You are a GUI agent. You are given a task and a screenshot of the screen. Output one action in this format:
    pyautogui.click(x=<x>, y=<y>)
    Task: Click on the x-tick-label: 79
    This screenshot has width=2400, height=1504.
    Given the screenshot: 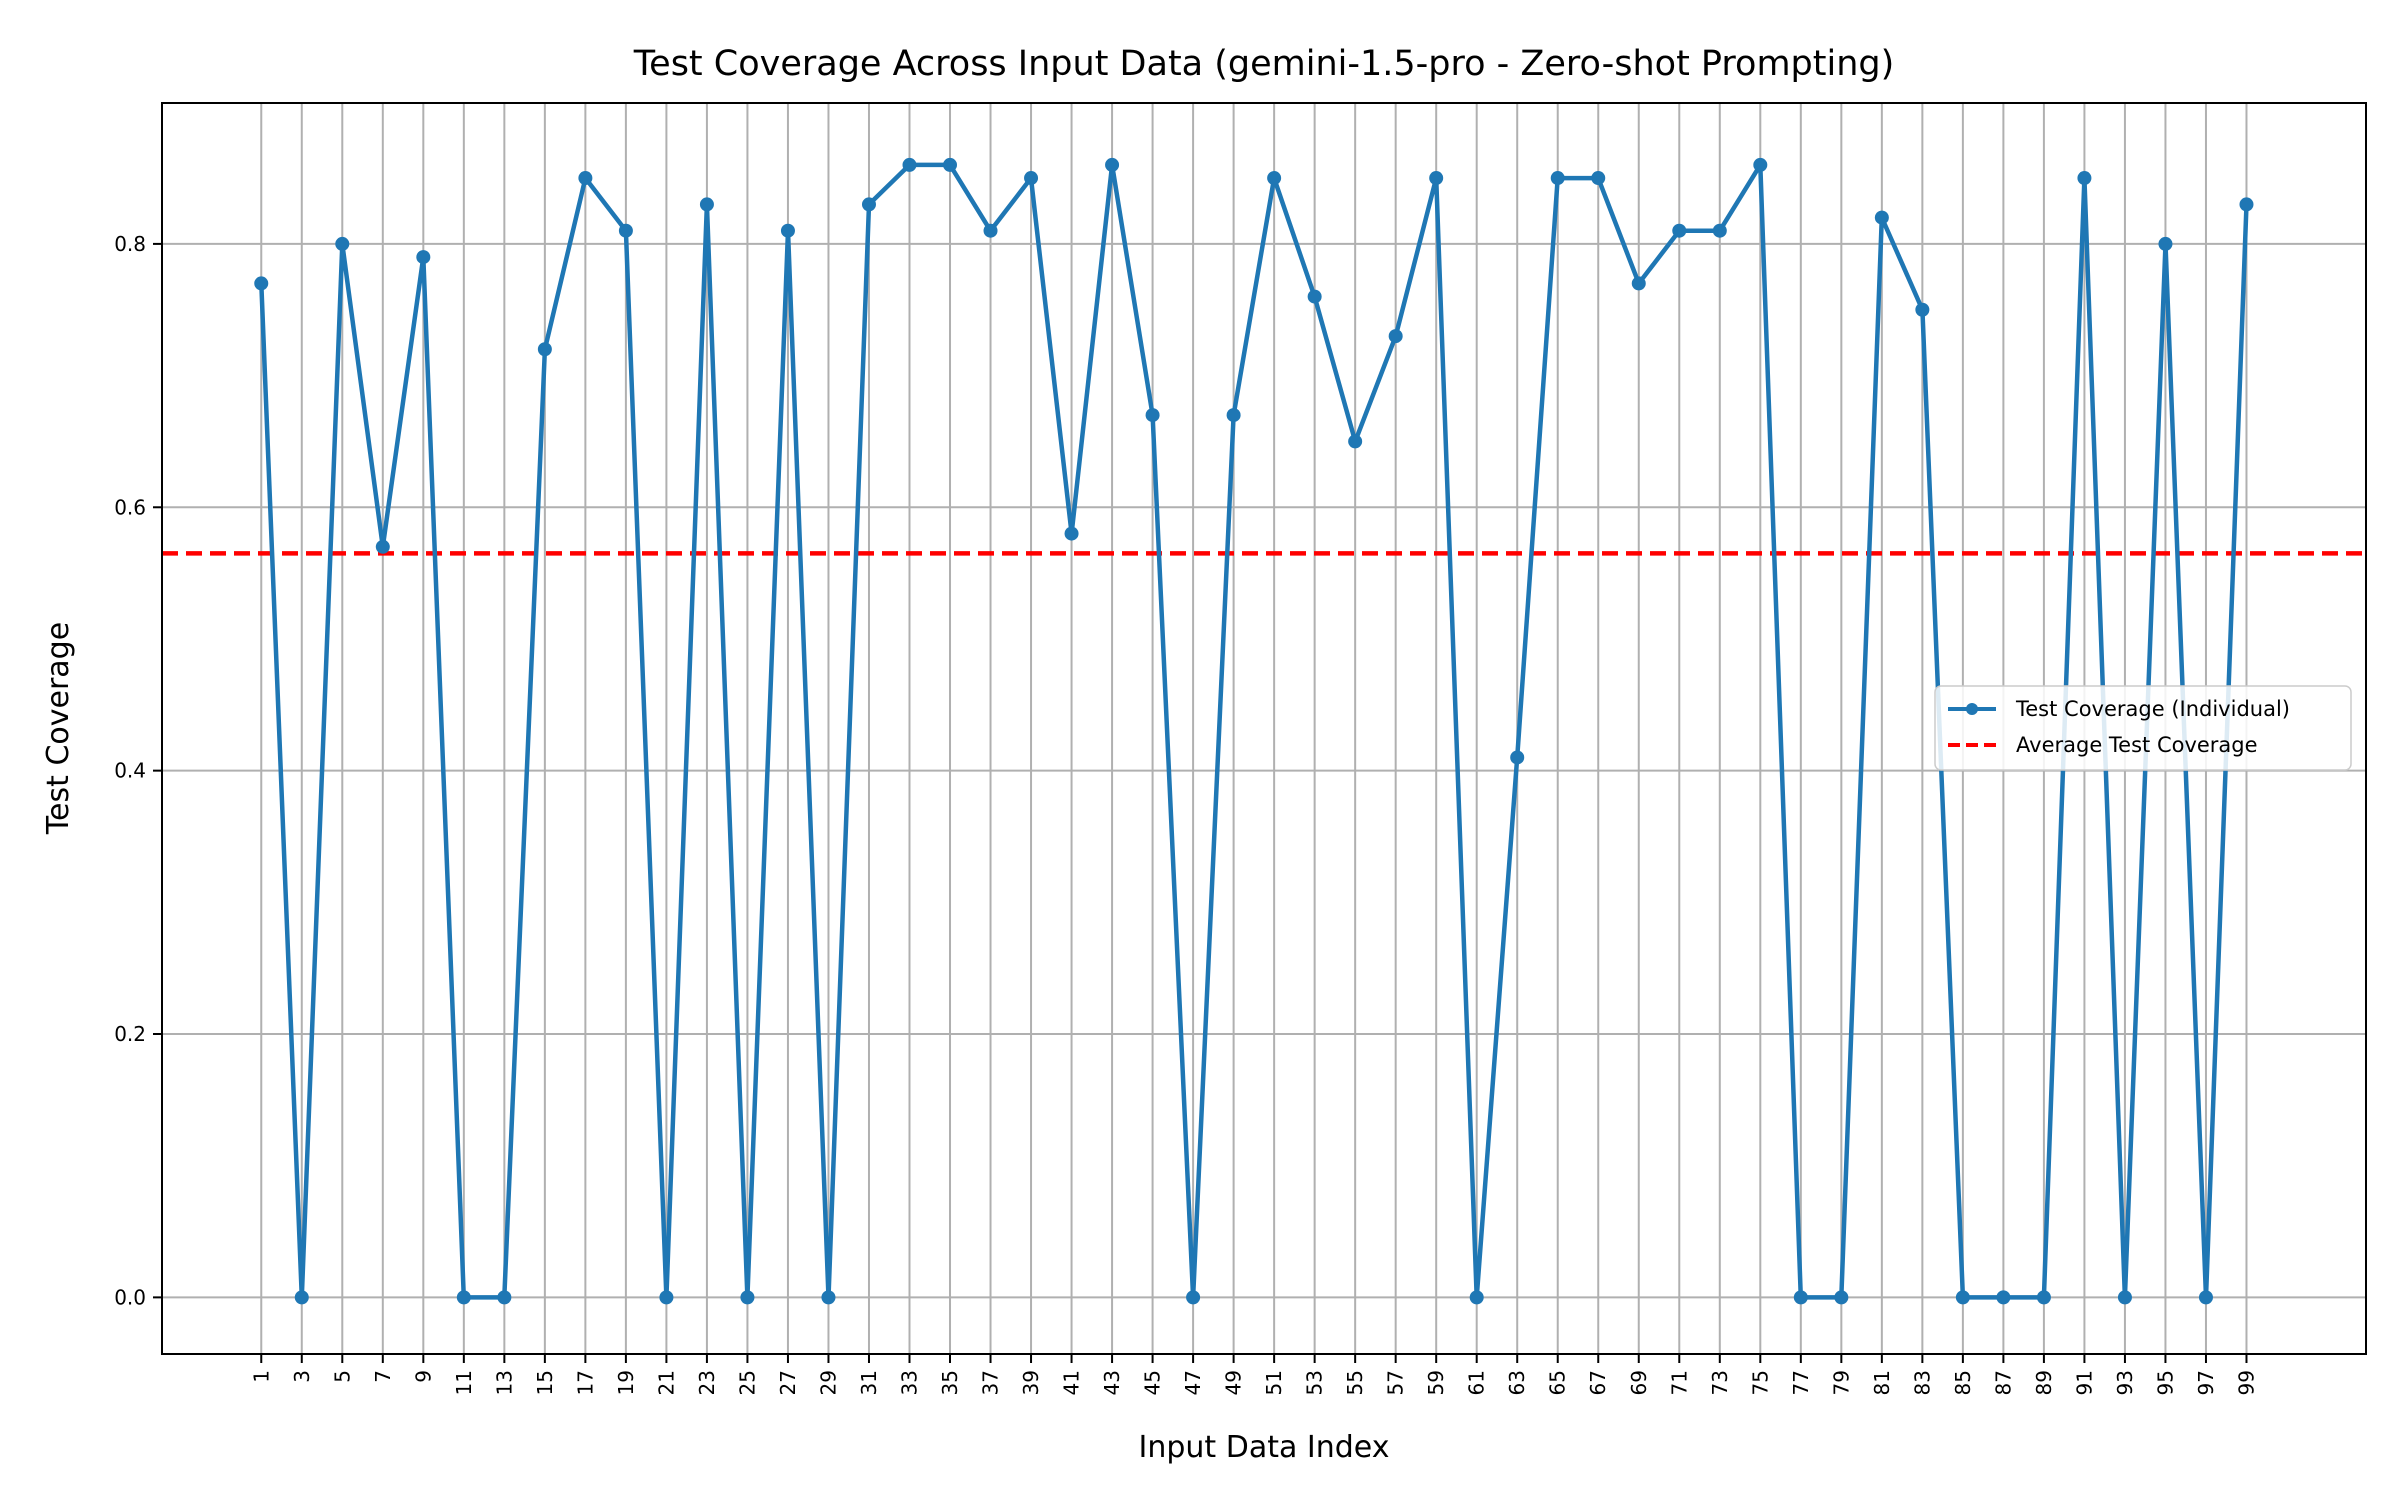 What is the action you would take?
    pyautogui.click(x=1841, y=1382)
    